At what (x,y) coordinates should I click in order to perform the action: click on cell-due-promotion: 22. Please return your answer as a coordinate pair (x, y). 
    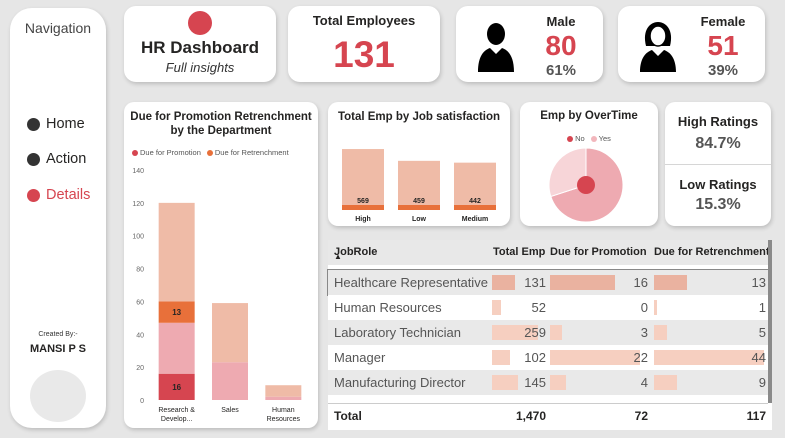
    Looking at the image, I should click on (599, 357).